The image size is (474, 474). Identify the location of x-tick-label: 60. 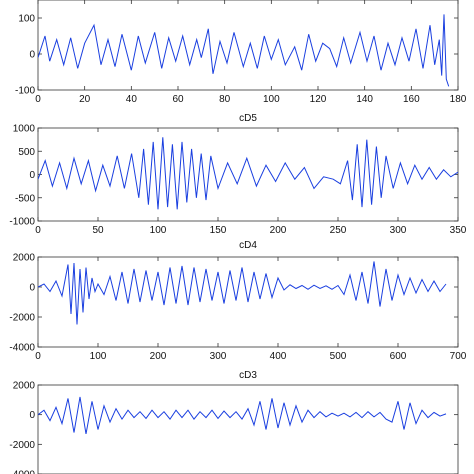
(178, 99).